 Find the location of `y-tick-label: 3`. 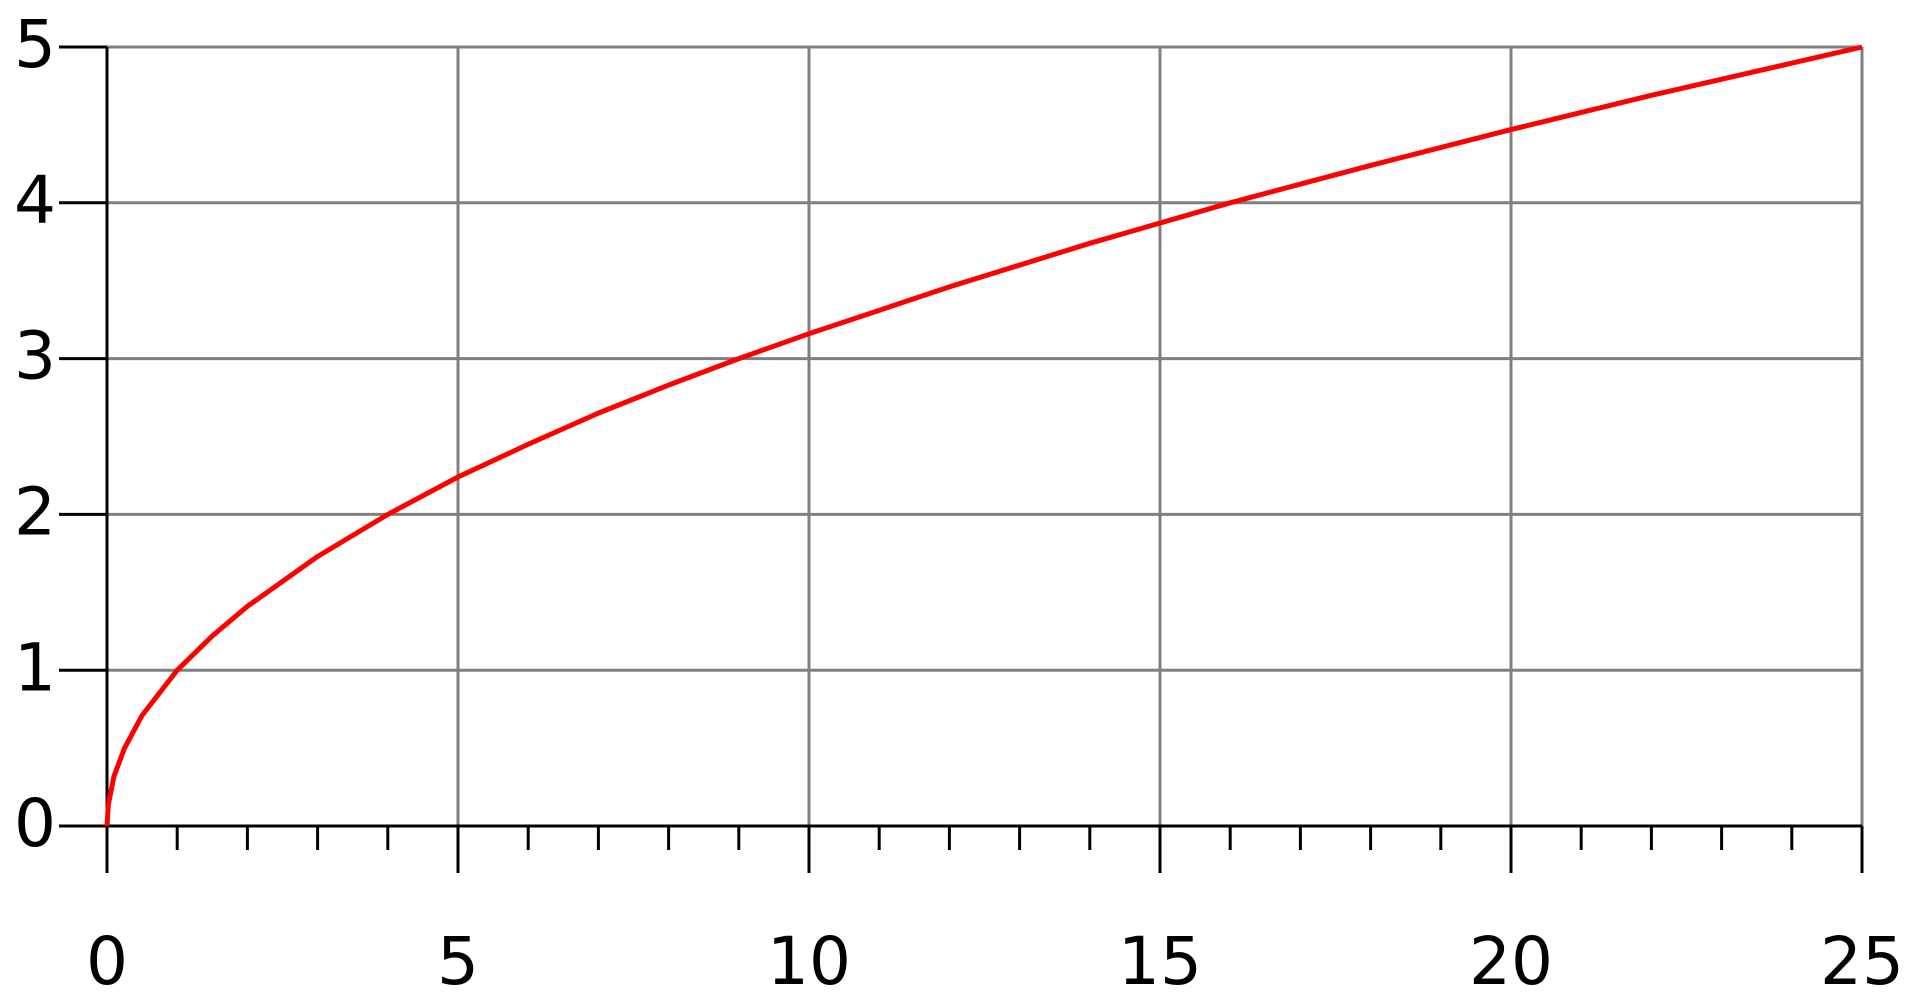

y-tick-label: 3 is located at coordinates (35, 356).